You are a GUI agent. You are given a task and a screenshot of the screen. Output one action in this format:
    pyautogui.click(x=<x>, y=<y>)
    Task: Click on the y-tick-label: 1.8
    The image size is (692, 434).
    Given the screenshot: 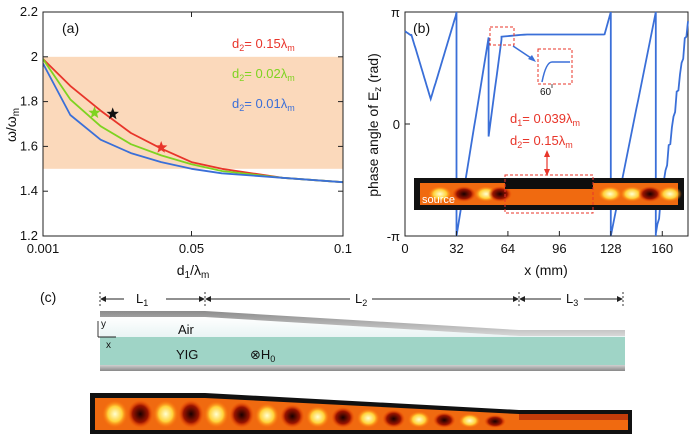 What is the action you would take?
    pyautogui.click(x=29, y=101)
    